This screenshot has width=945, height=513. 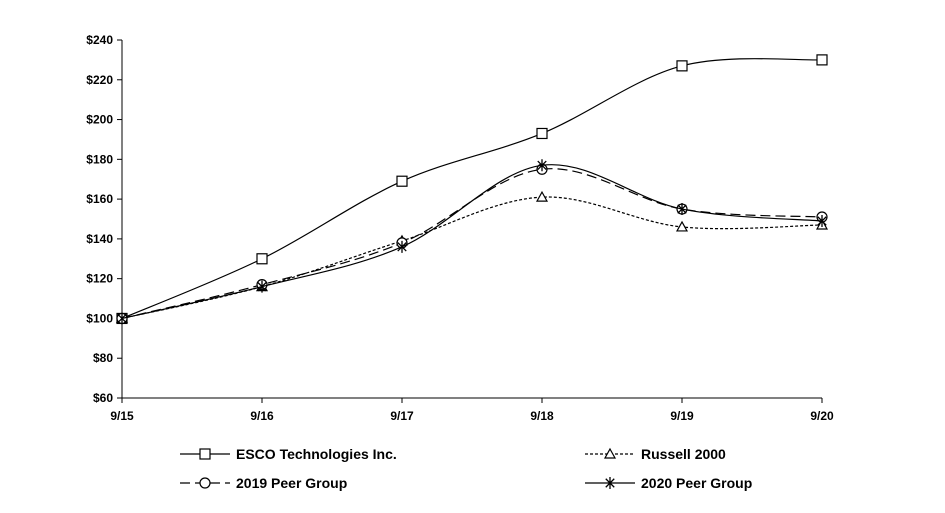 What do you see at coordinates (682, 416) in the screenshot?
I see `x-tick-label: 9/19` at bounding box center [682, 416].